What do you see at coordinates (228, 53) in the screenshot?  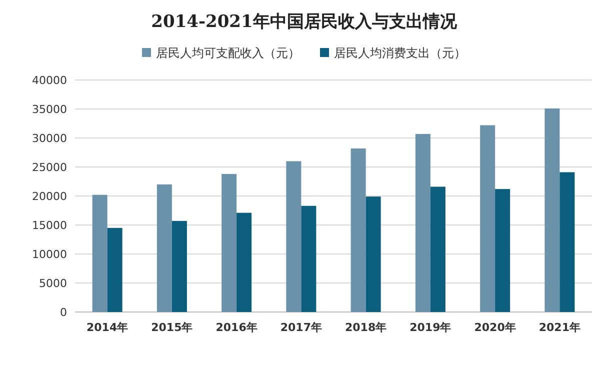 I see `legend-label: 居民人均可支配收入（元）` at bounding box center [228, 53].